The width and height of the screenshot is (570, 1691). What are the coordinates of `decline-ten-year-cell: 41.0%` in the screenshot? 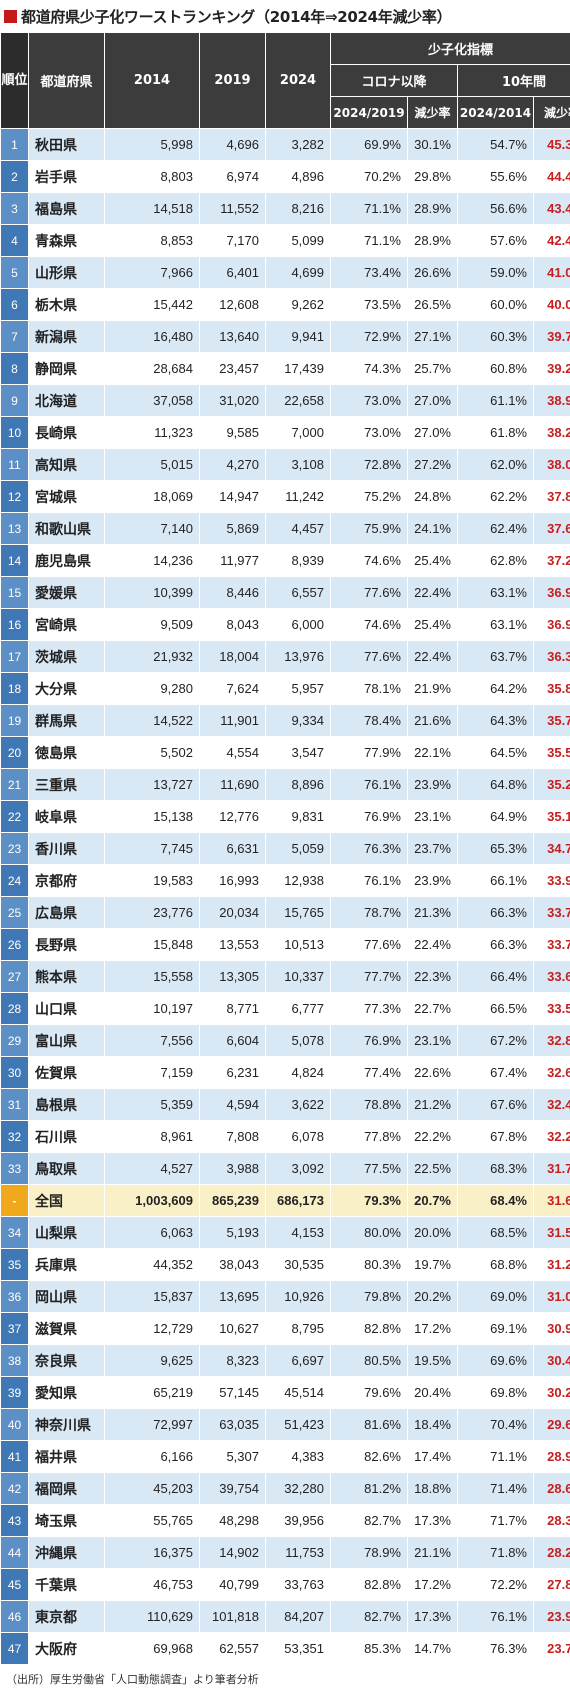 It's located at (551, 272).